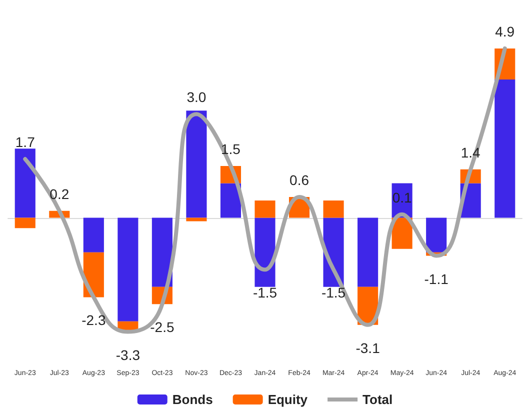 Image resolution: width=530 pixels, height=411 pixels. What do you see at coordinates (436, 278) in the screenshot?
I see `data-label: -1.1` at bounding box center [436, 278].